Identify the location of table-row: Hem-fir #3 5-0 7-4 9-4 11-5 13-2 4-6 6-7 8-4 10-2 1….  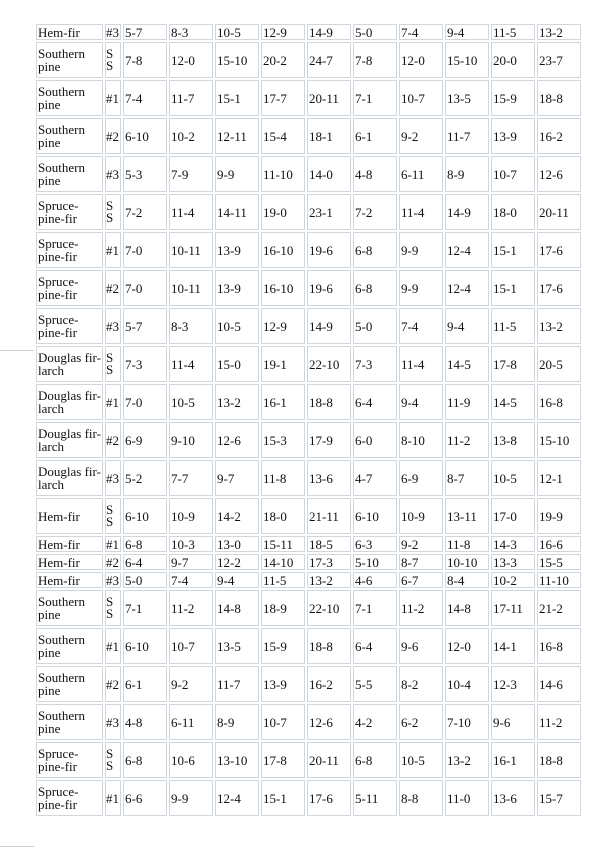
(308, 580).